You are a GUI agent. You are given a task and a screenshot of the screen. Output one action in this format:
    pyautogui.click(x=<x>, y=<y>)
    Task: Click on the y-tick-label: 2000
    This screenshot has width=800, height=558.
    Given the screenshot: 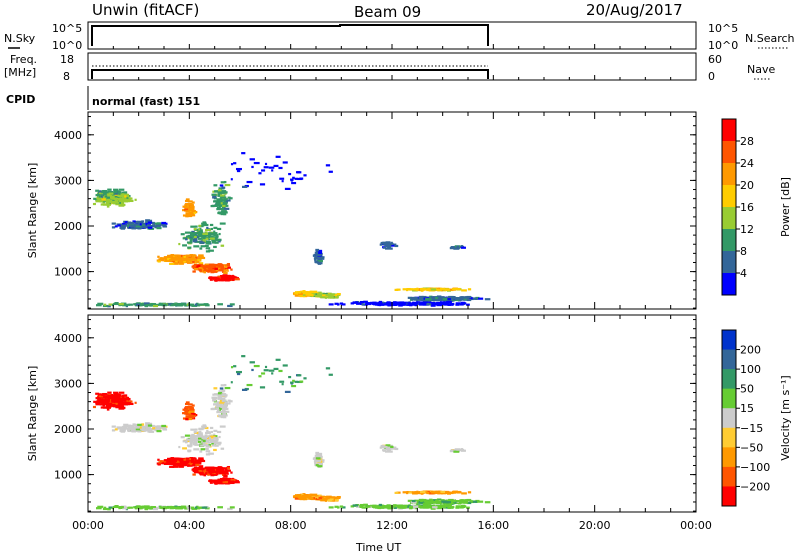 What is the action you would take?
    pyautogui.click(x=68, y=429)
    